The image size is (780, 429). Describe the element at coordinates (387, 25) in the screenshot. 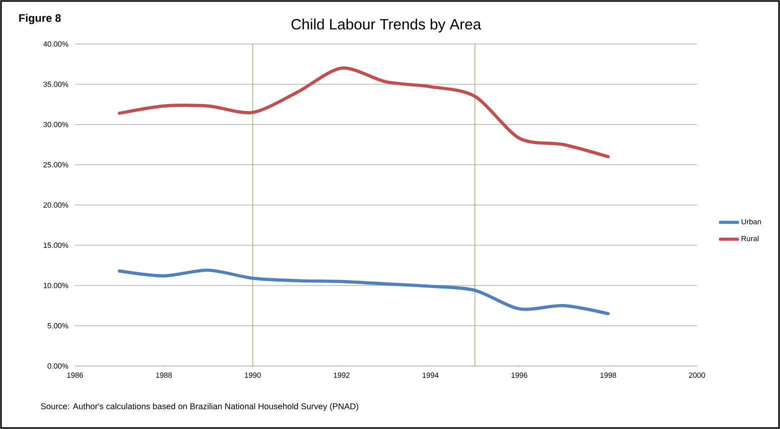

I see `chart-title: Child Labour Trends by Area` at that location.